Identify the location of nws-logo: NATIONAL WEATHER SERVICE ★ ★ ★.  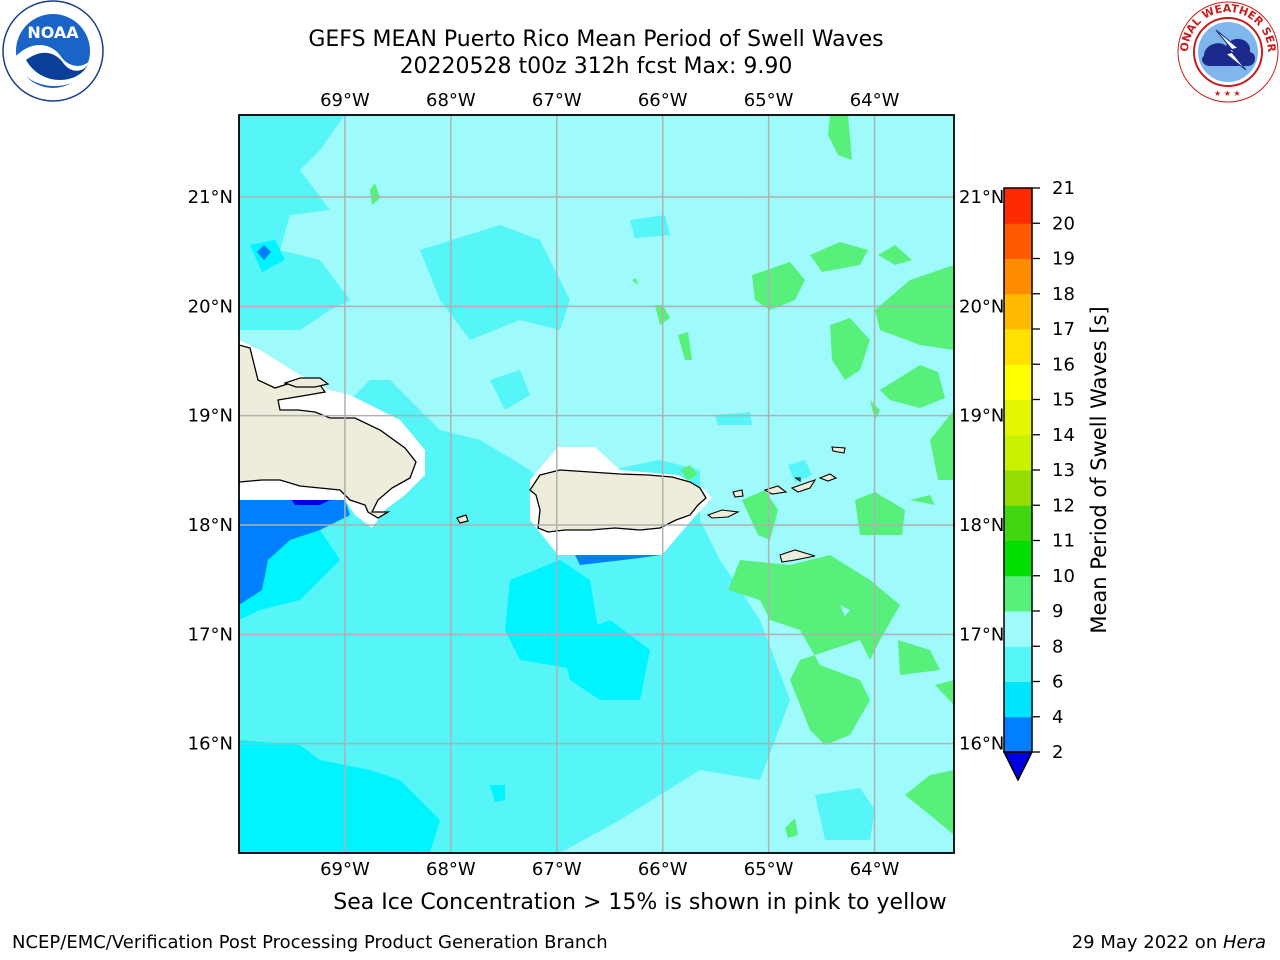
(1227, 51).